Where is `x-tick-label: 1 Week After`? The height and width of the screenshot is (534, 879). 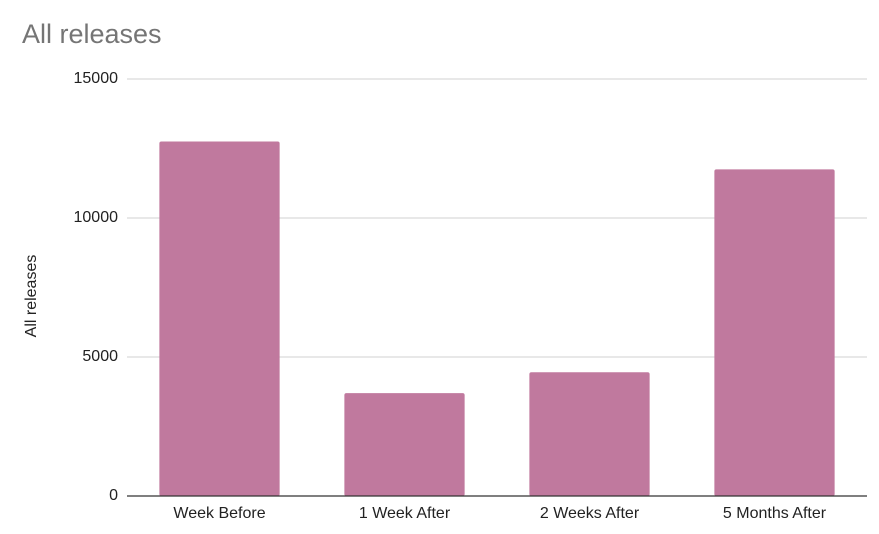
x-tick-label: 1 Week After is located at coordinates (405, 513).